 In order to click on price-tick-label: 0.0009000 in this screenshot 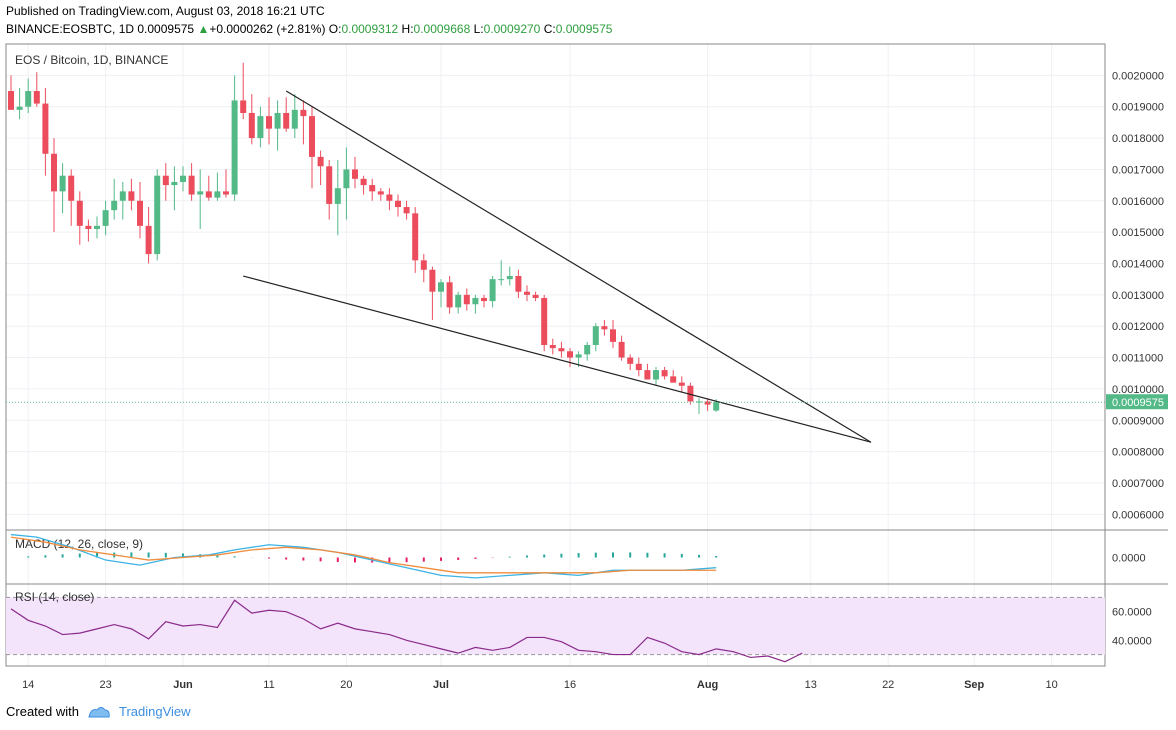, I will do `click(1138, 421)`.